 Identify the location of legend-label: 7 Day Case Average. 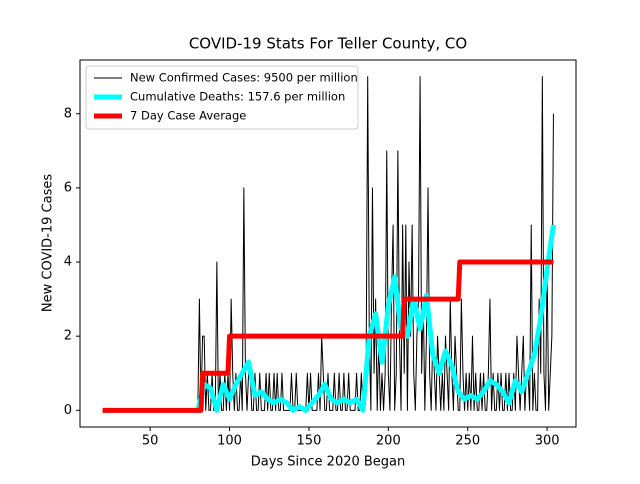
(188, 116).